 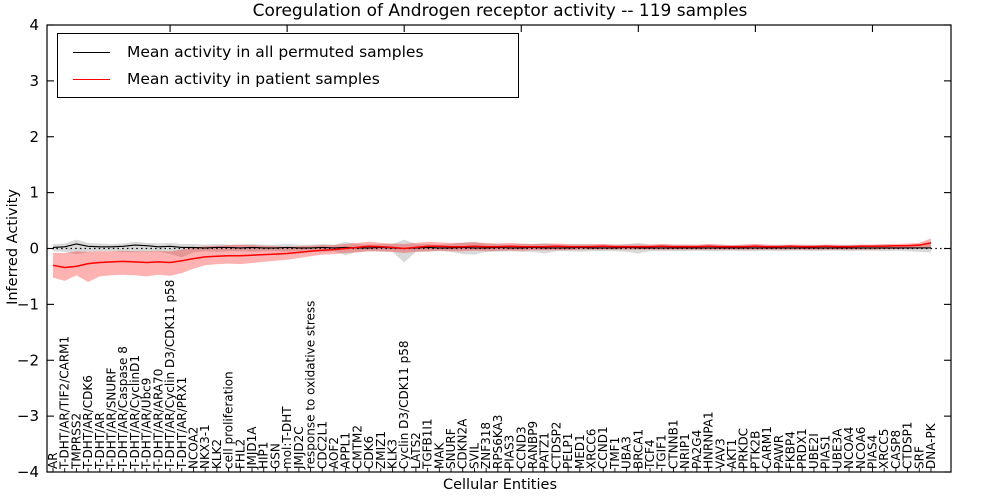 I want to click on y-tick-label: 3, so click(x=34, y=81).